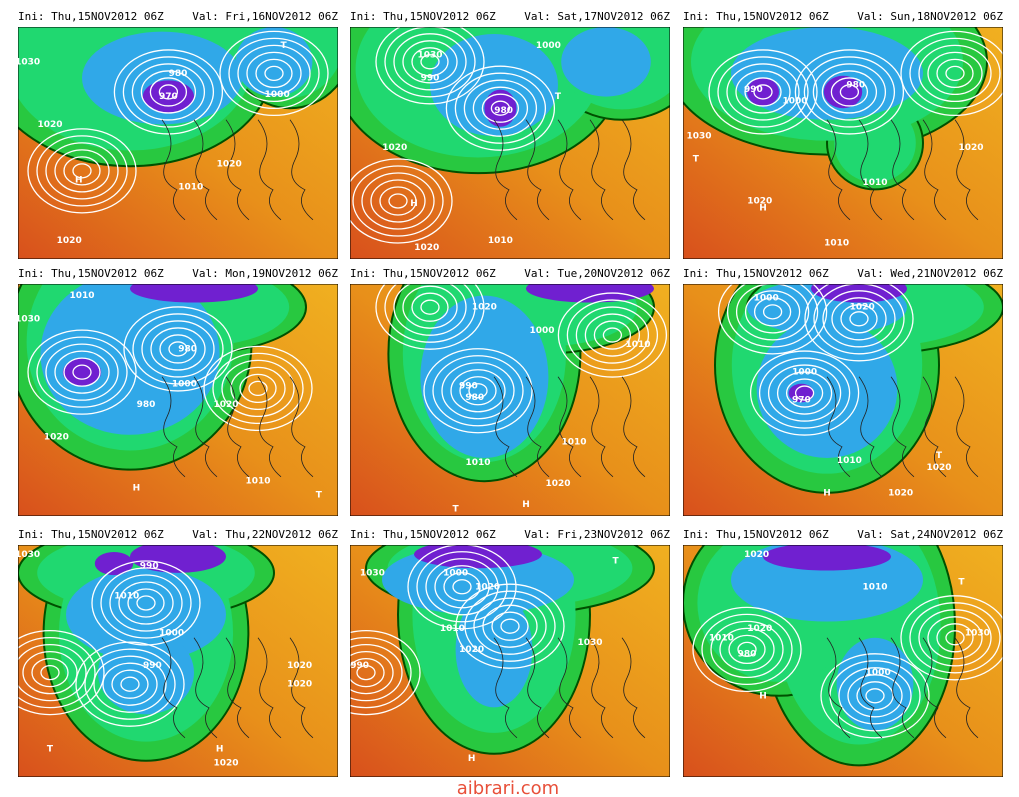 Image resolution: width=1019 pixels, height=797 pixels. What do you see at coordinates (930, 16) in the screenshot?
I see `valid-time: Val: Sun,18NOV2012 06Z` at bounding box center [930, 16].